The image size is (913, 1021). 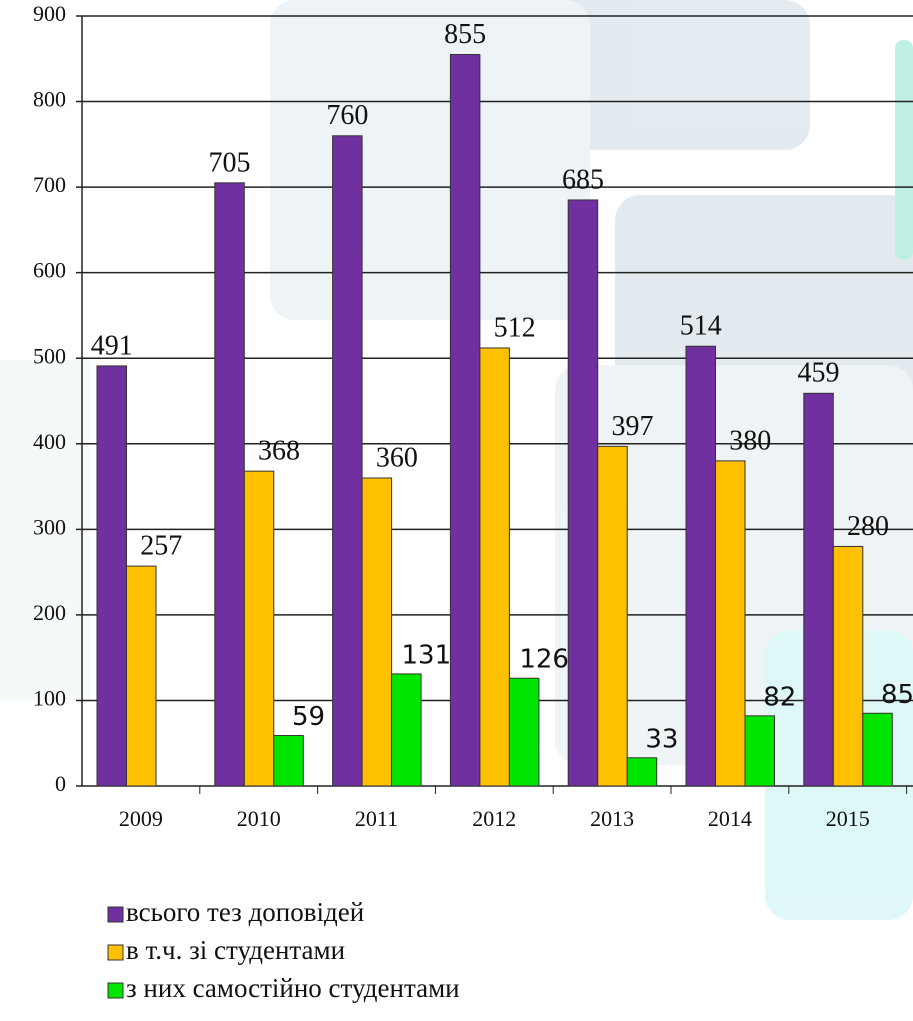 I want to click on value-label: 59, so click(x=308, y=717).